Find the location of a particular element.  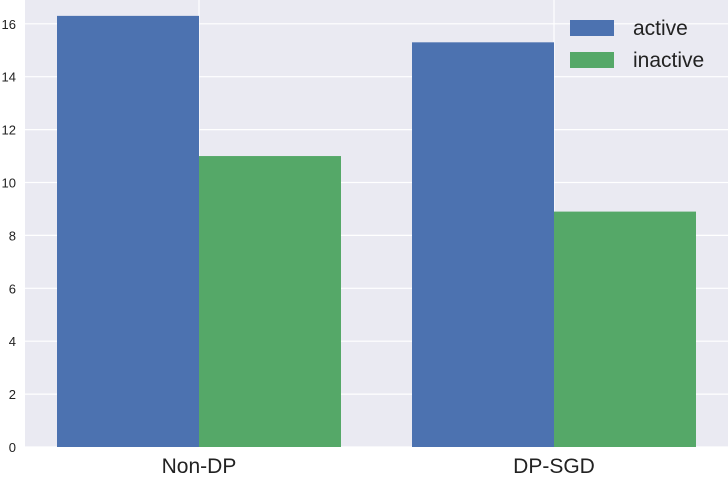

y-tick-label: 0 is located at coordinates (12, 447).